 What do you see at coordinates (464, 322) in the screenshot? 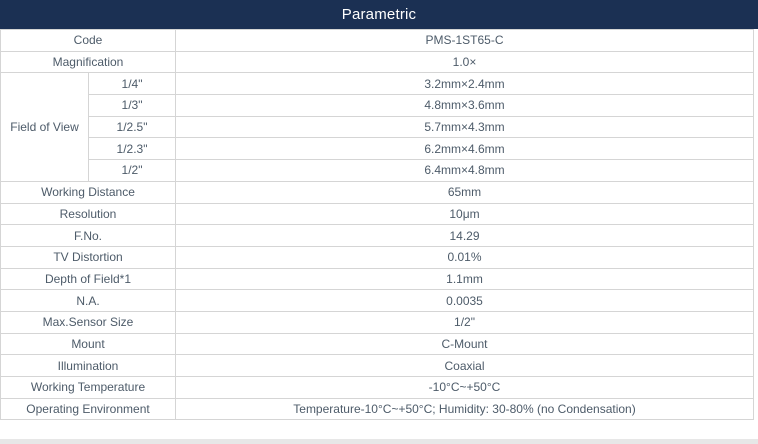
I see `row-value-cell: 1/2"` at bounding box center [464, 322].